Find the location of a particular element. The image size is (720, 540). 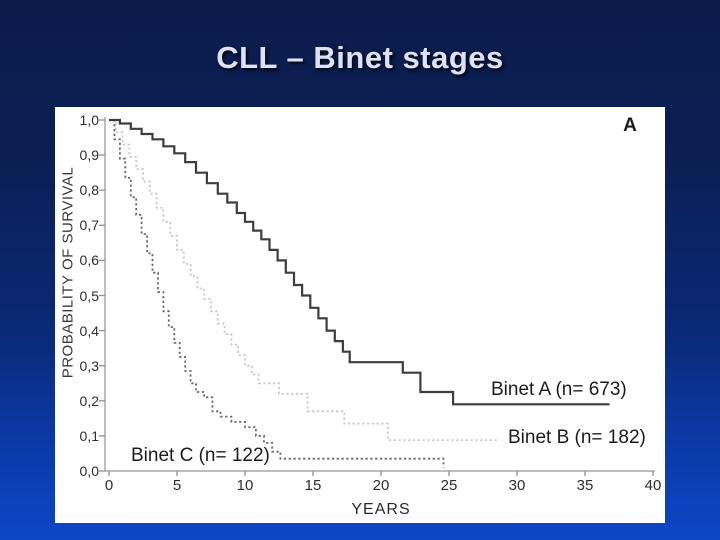

x-tick-label: 20 is located at coordinates (381, 485).